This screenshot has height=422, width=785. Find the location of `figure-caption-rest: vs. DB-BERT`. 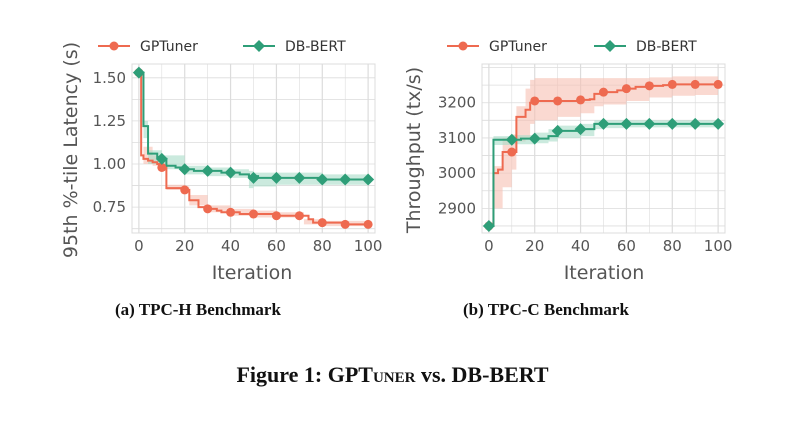

figure-caption-rest: vs. DB-BERT is located at coordinates (484, 374).